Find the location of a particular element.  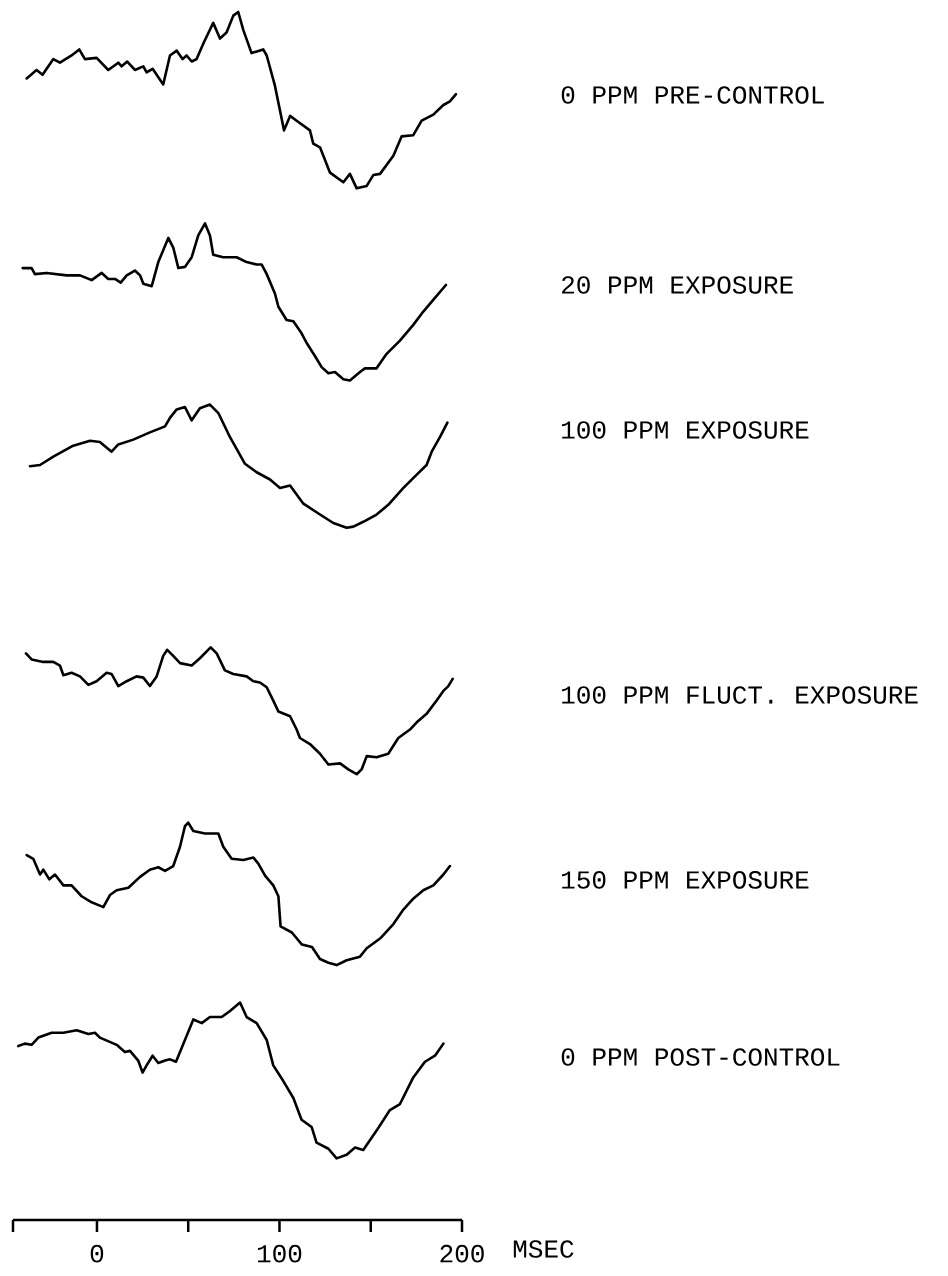

text: 0 PPM POST-CONTROL is located at coordinates (700, 1057).